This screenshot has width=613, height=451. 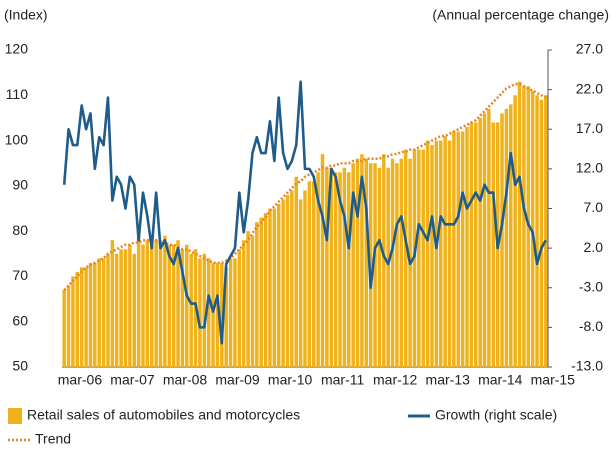 I want to click on legend-label: Growth (right scale), so click(x=496, y=415).